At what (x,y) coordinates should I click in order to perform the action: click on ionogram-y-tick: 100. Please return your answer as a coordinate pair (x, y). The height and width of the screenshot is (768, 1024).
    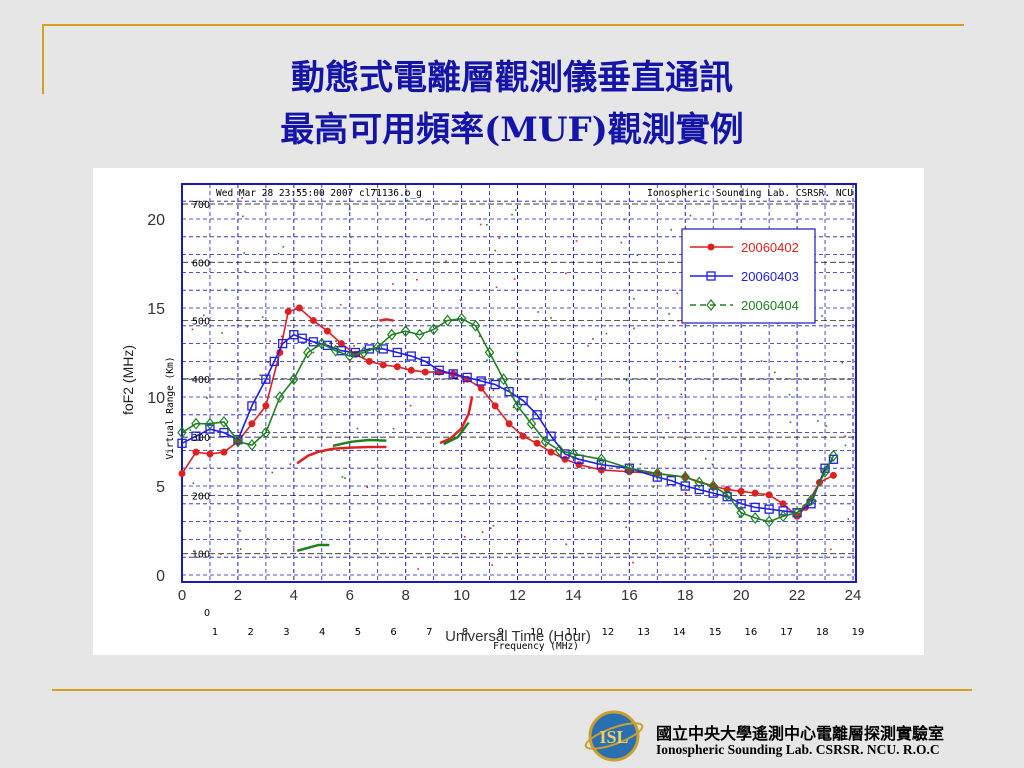
    Looking at the image, I should click on (201, 555).